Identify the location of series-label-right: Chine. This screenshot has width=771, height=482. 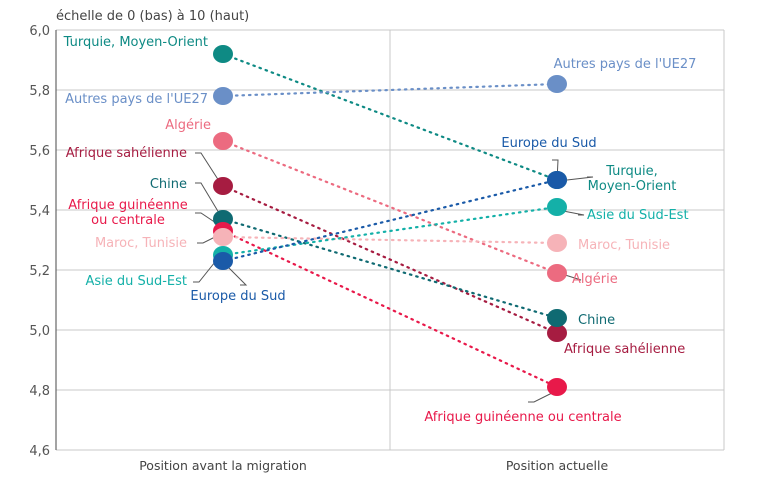
(596, 320).